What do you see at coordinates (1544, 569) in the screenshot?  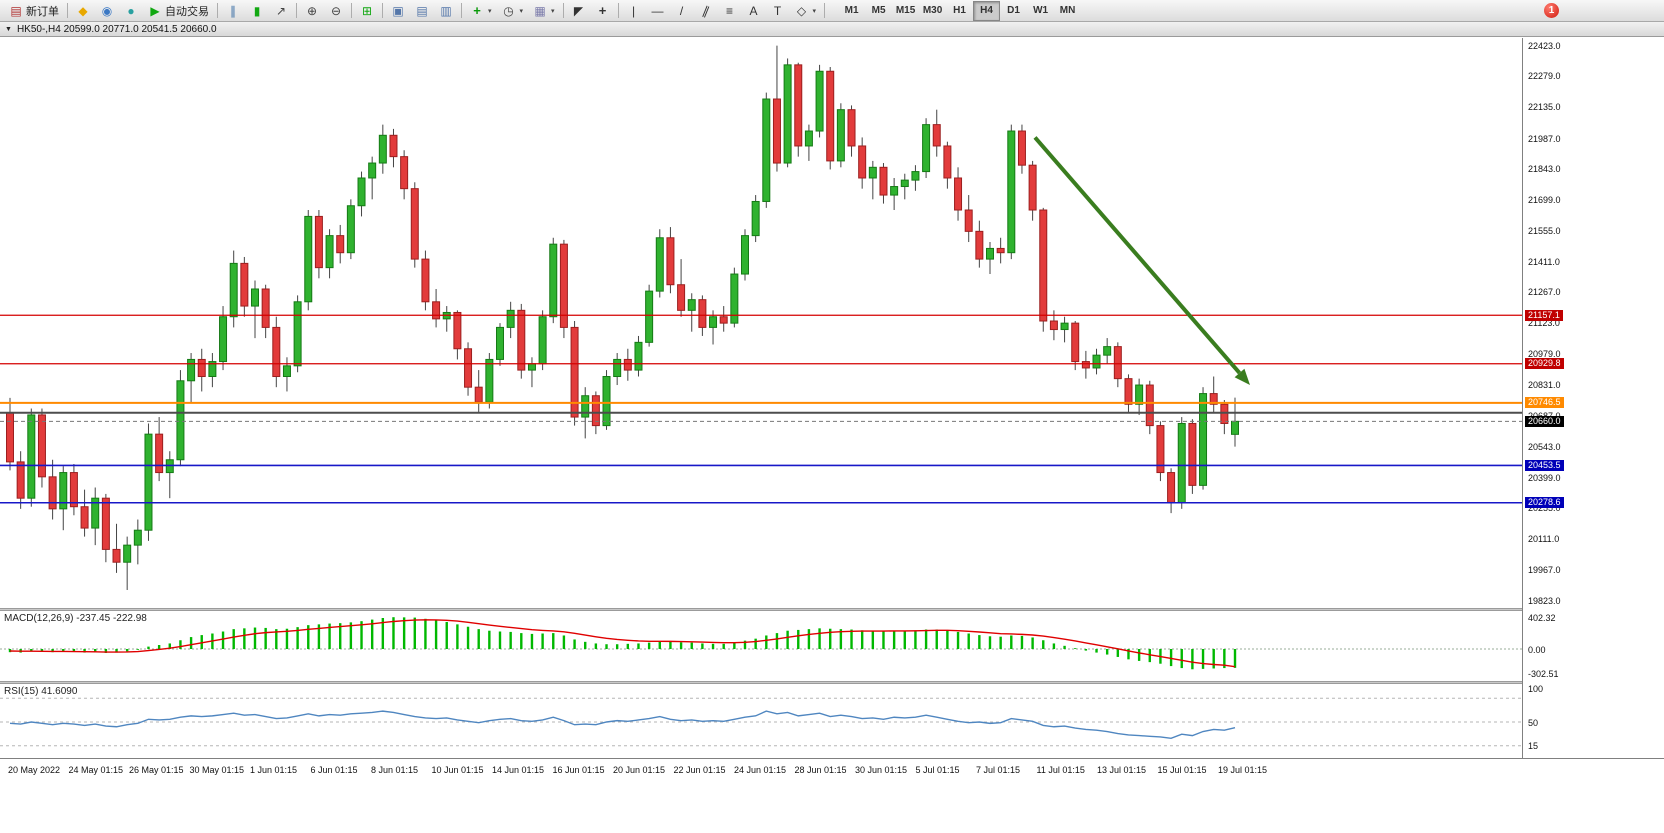 I see `price-axis-label: 19967.0` at bounding box center [1544, 569].